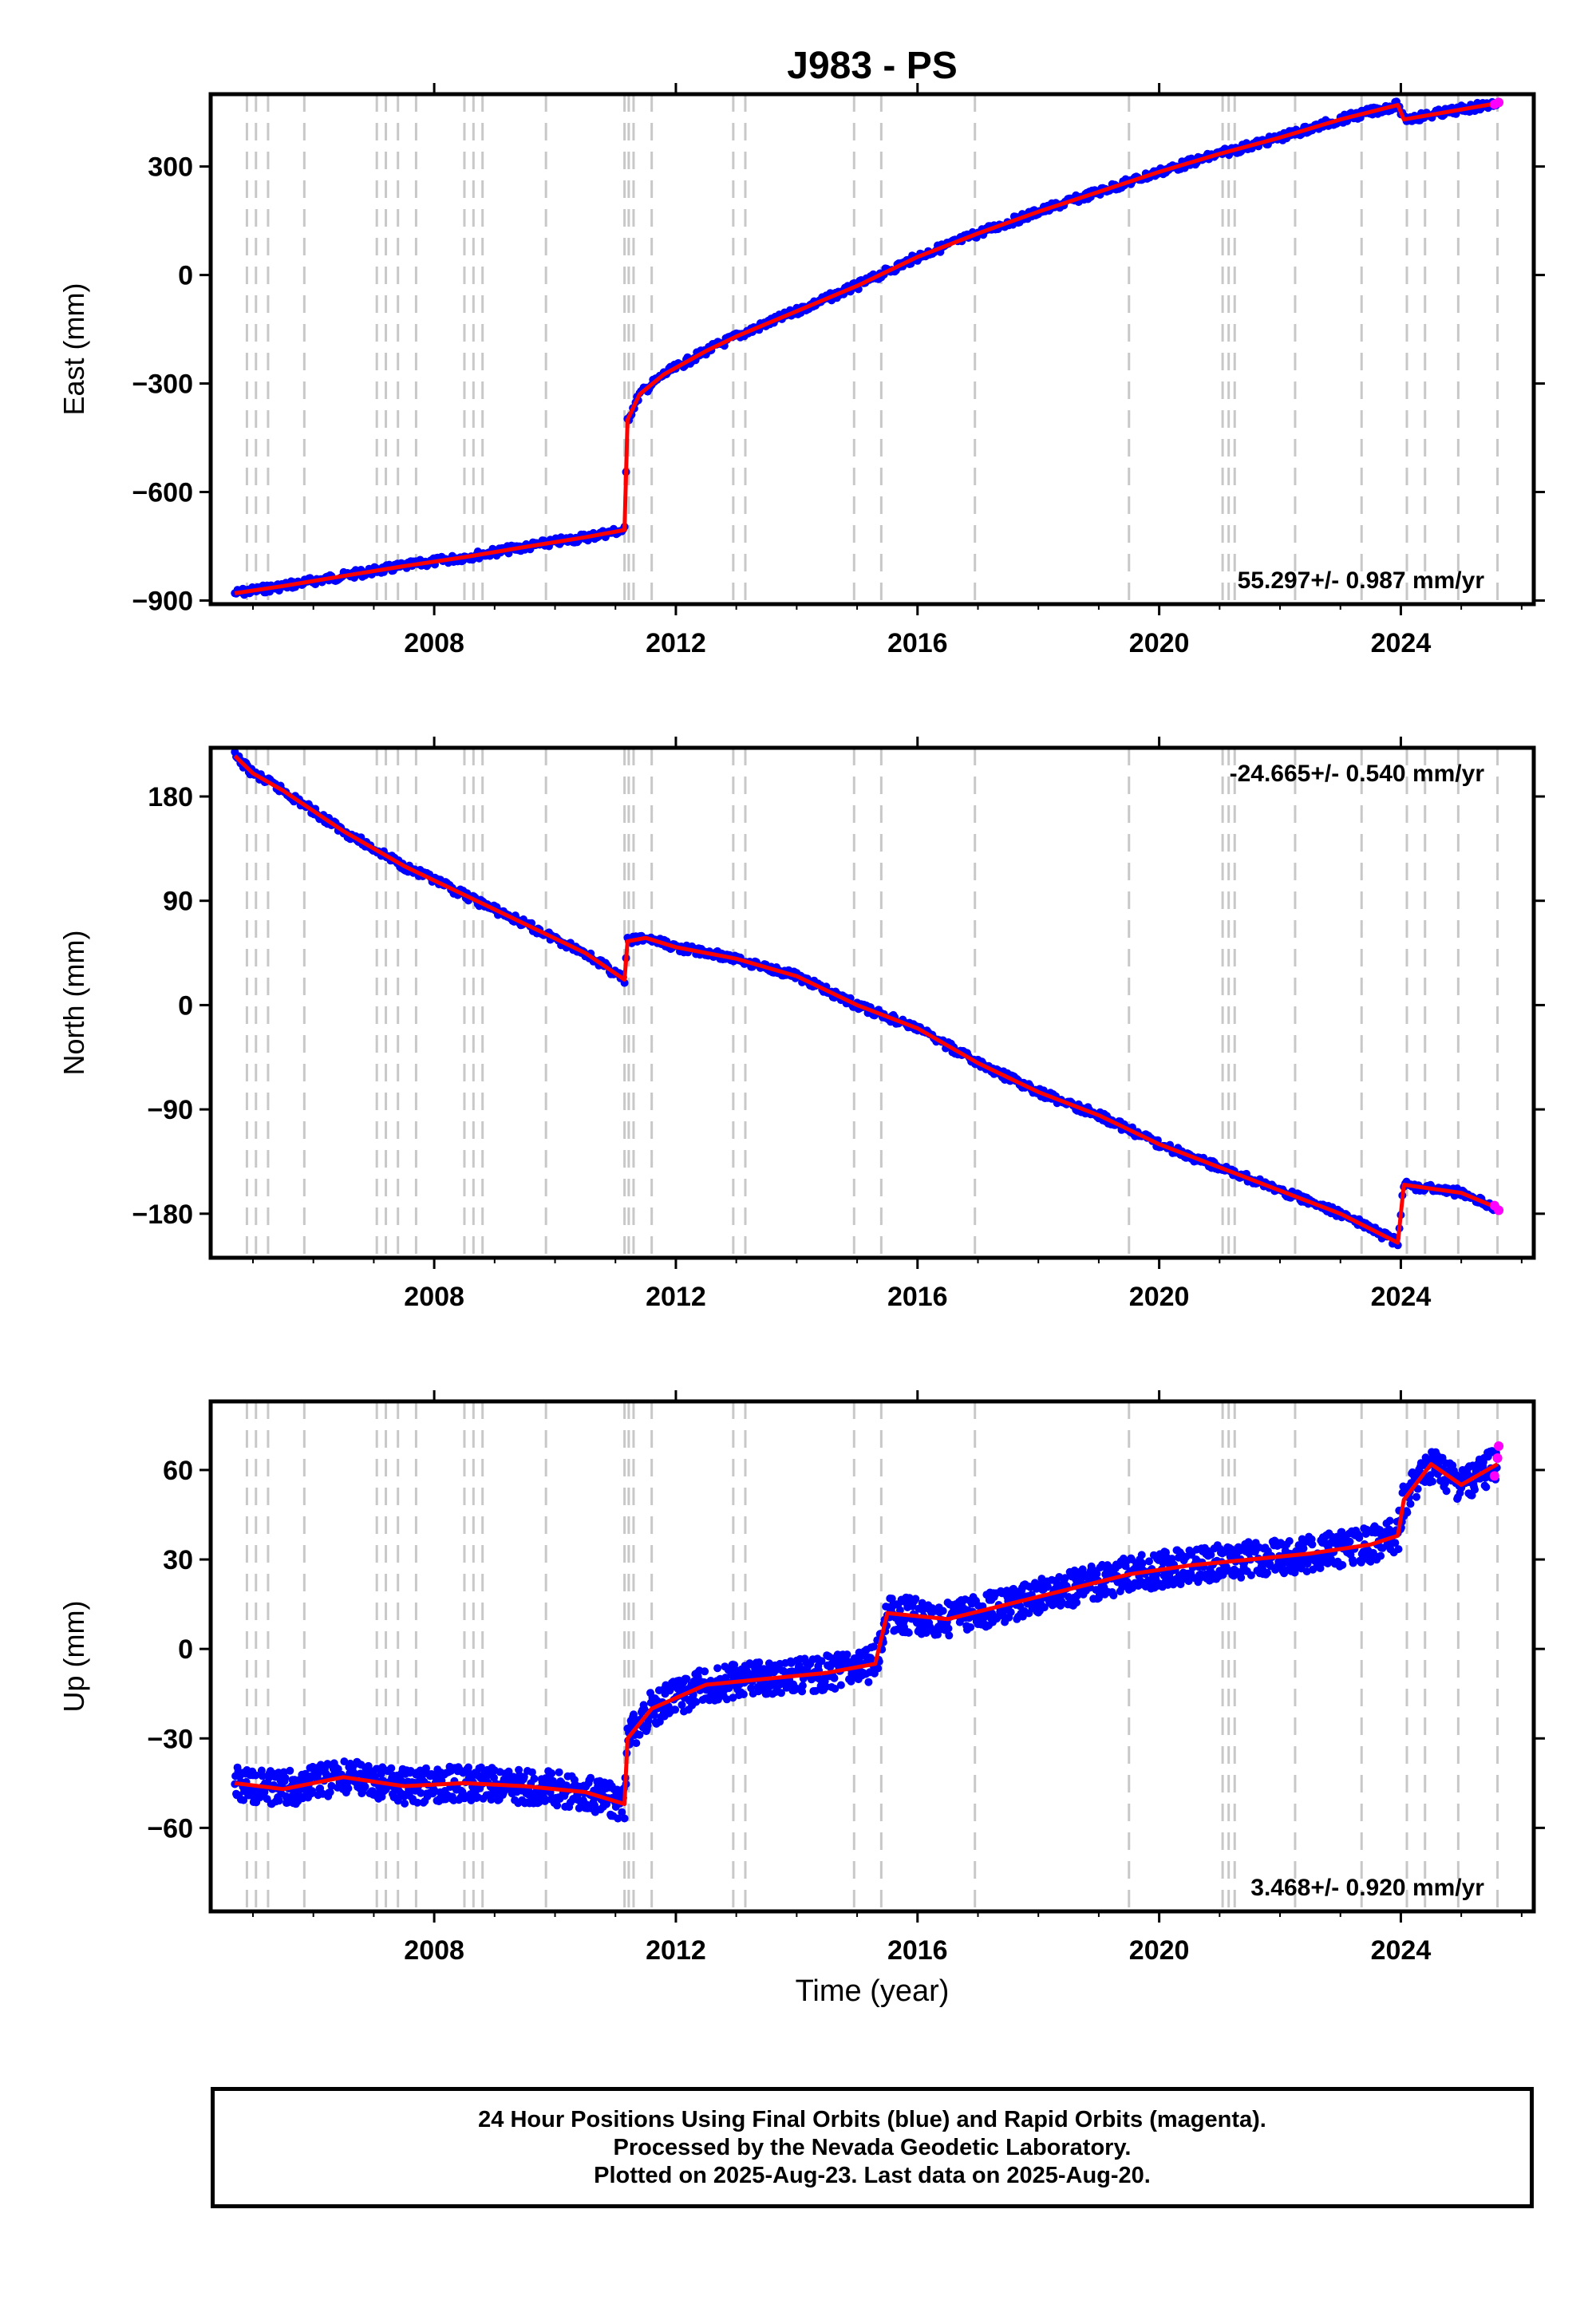 This screenshot has height=2316, width=1596. Describe the element at coordinates (170, 1739) in the screenshot. I see `y-tick-label: −30` at that location.